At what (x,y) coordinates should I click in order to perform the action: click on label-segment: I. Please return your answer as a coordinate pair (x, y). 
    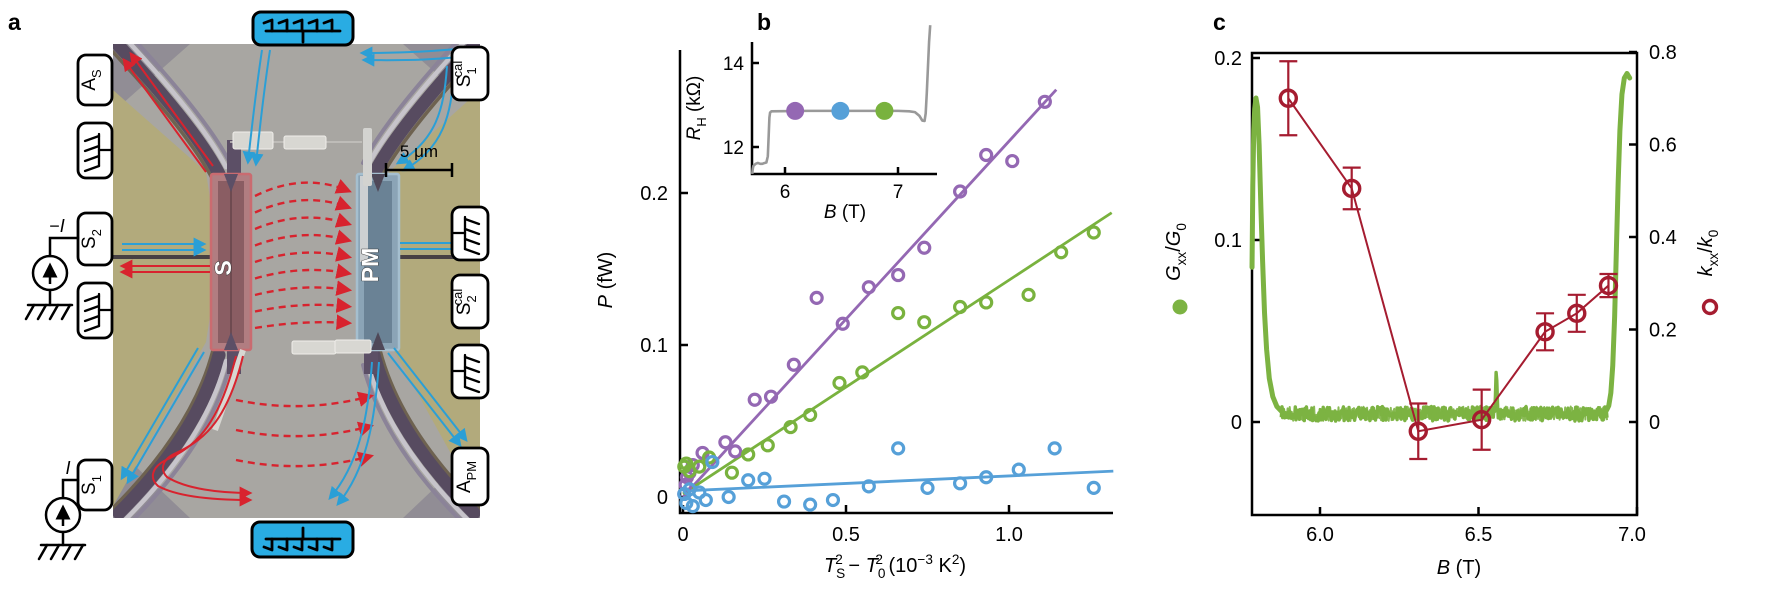
    Looking at the image, I should click on (67, 468).